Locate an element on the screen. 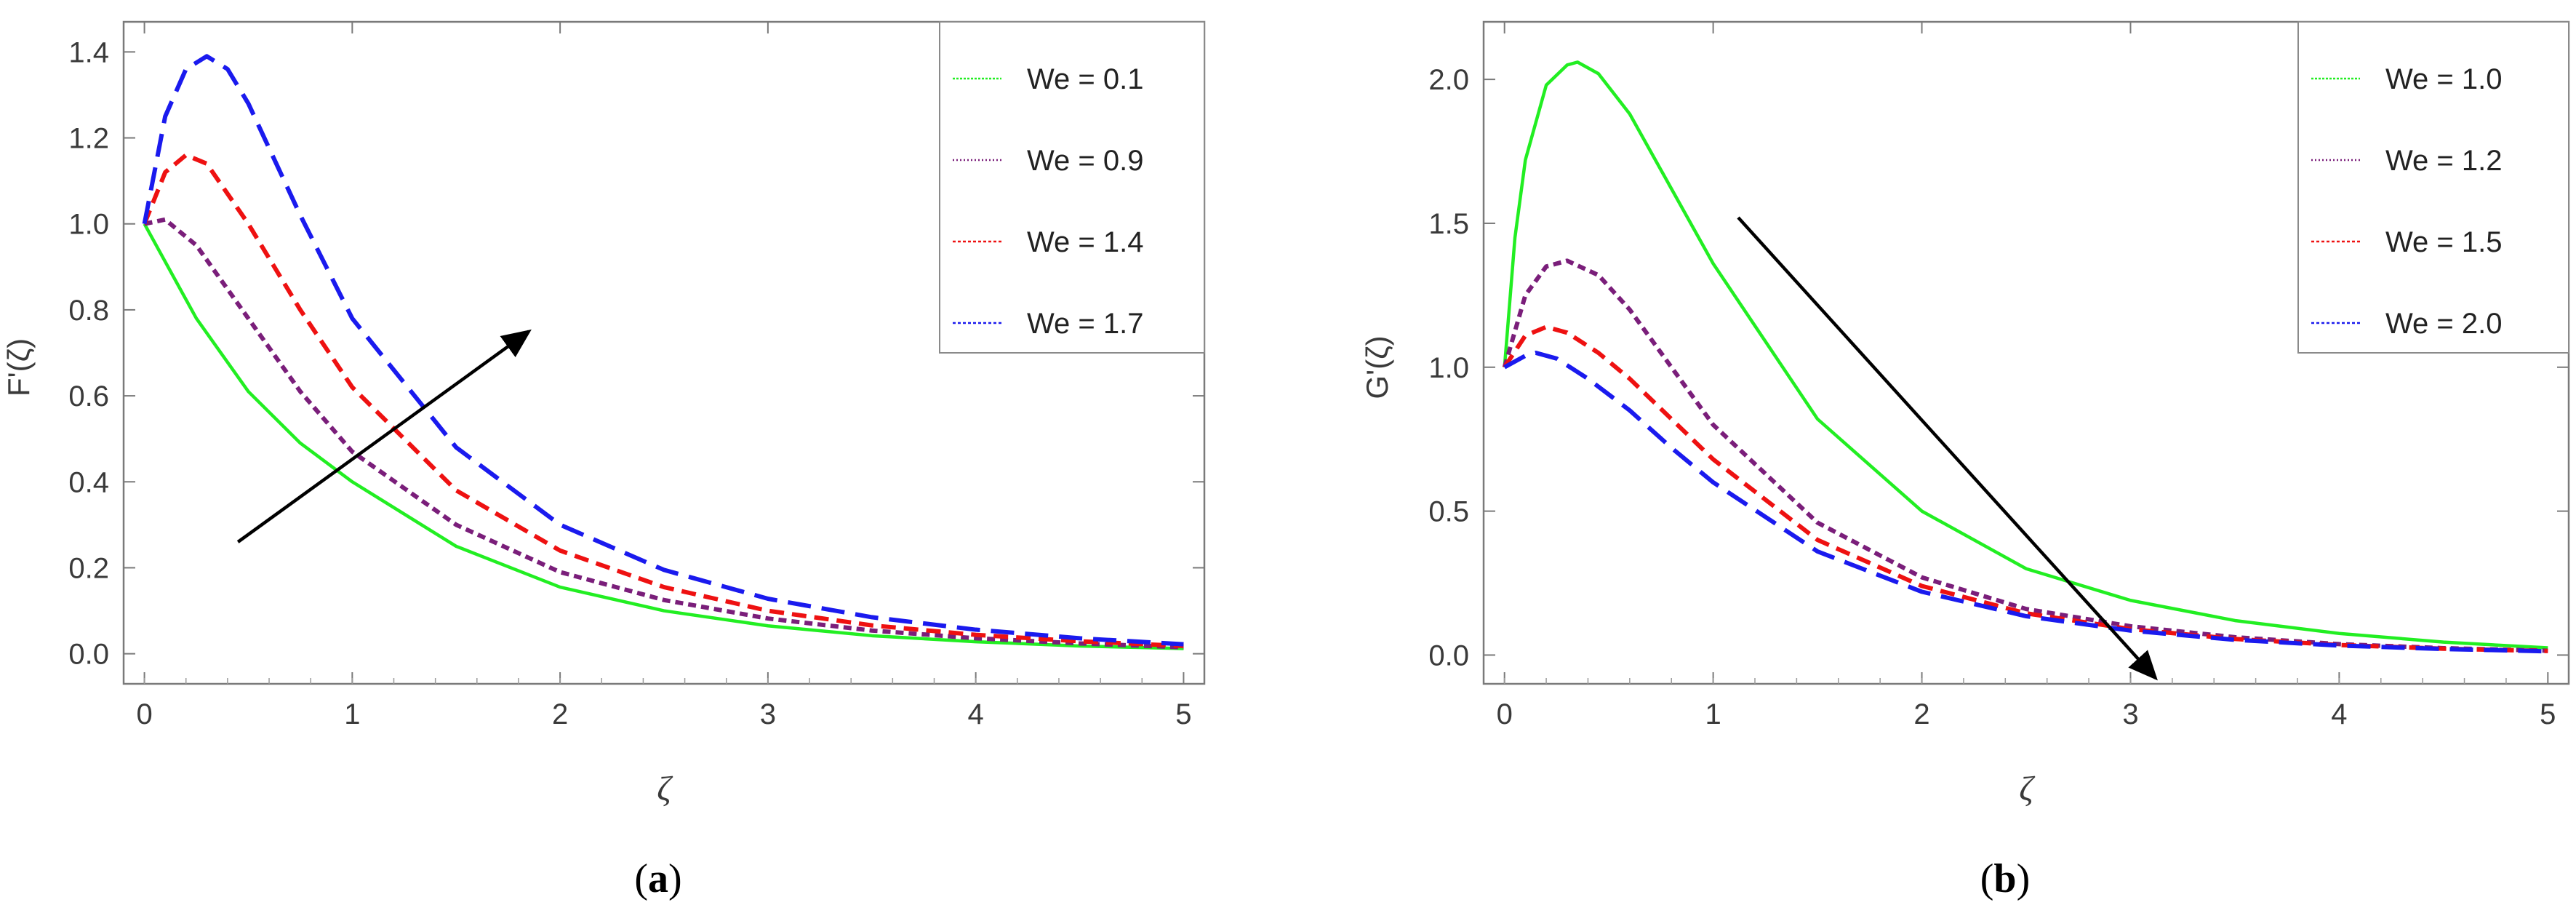 The width and height of the screenshot is (2576, 913). legend-label: We = 1.7 is located at coordinates (1085, 324).